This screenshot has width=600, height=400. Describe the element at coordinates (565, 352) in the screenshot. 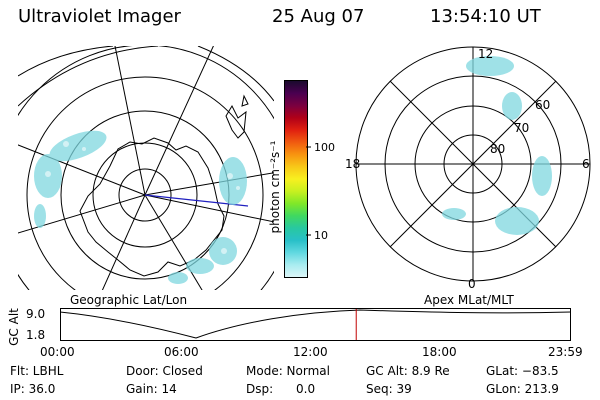

I see `time-tick-4: 23:59` at that location.